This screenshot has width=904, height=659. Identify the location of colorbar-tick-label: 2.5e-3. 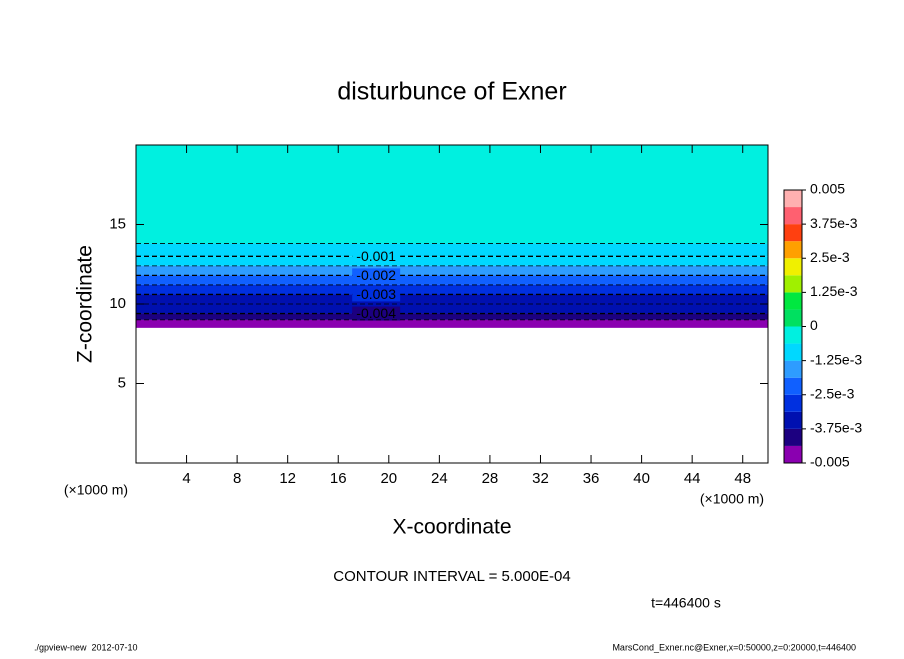
(830, 257).